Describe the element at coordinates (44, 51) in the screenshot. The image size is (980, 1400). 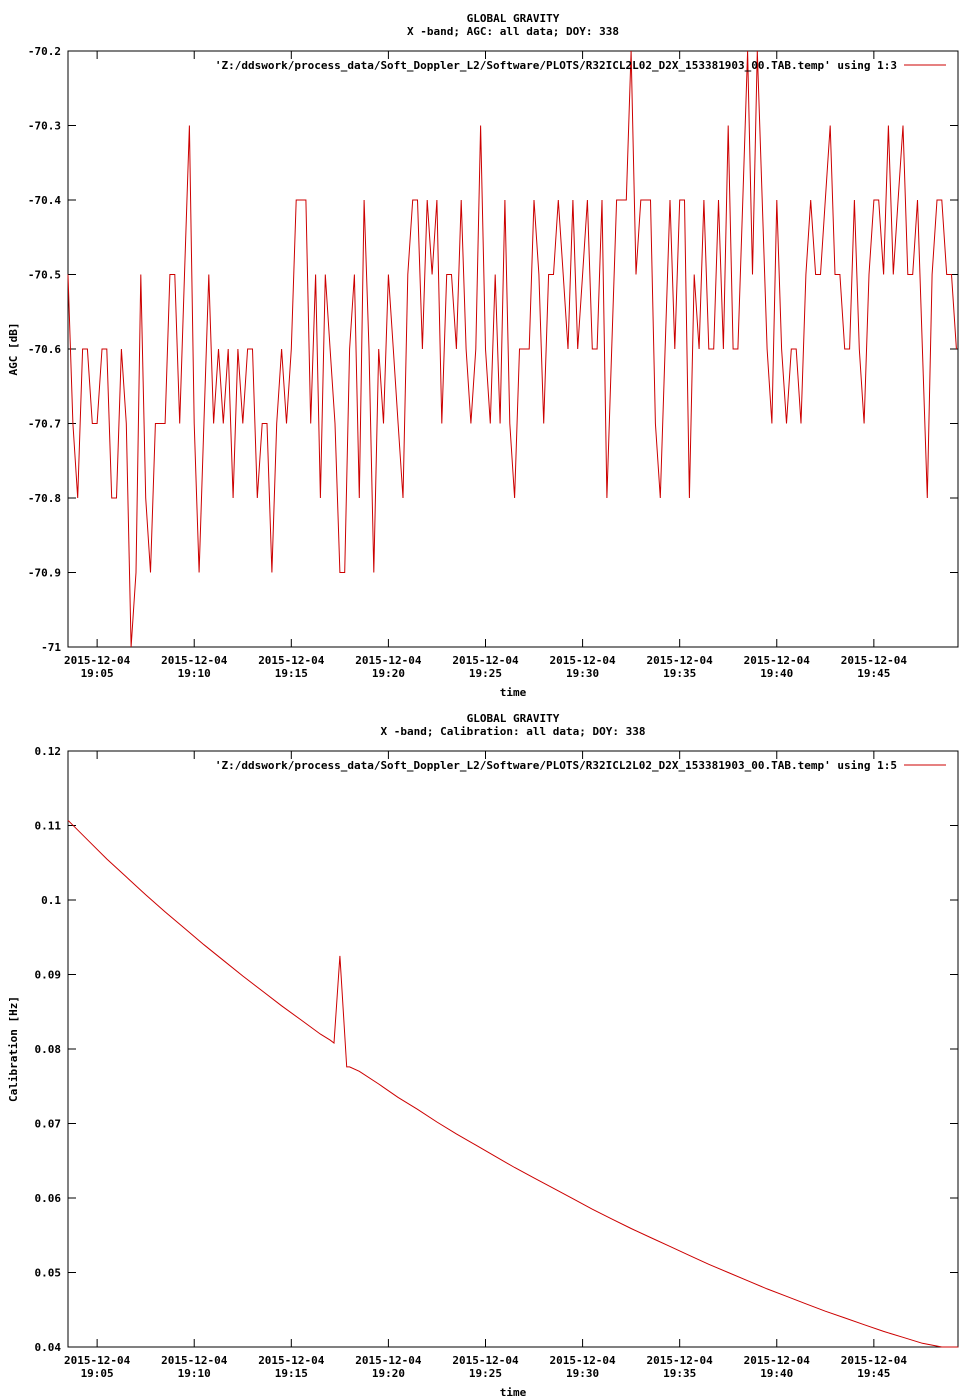
I see `y-tick-label: -70.2` at that location.